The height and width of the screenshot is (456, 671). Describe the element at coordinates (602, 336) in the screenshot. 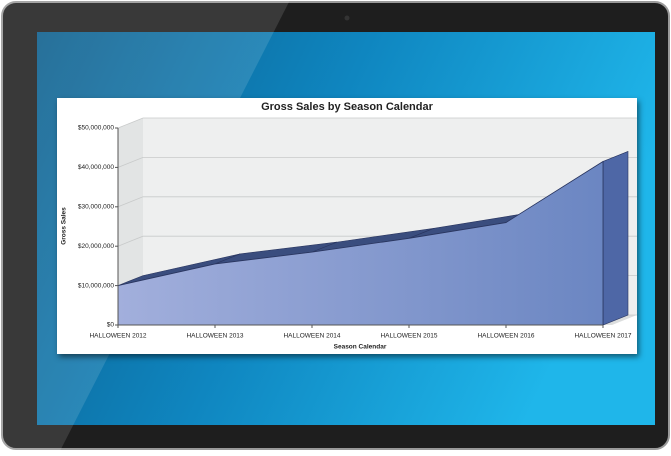

I see `x-tick-label: HALLOWEEN 2017` at that location.